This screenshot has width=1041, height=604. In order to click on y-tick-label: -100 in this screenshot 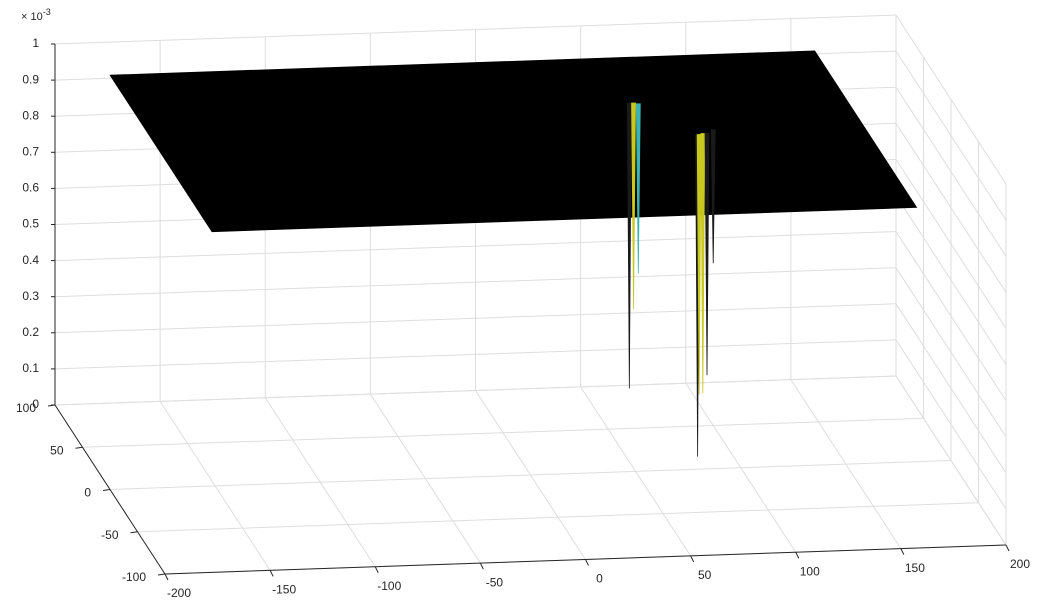, I will do `click(134, 577)`.